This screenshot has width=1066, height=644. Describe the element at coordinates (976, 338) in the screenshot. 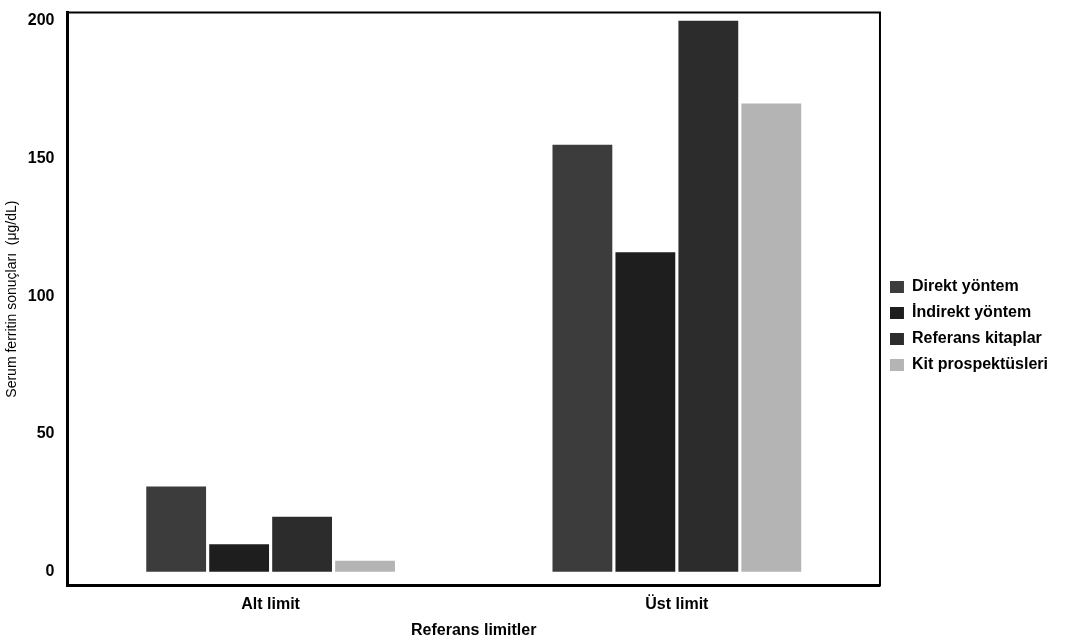

I see `legend-label: Referans kitaplar` at that location.